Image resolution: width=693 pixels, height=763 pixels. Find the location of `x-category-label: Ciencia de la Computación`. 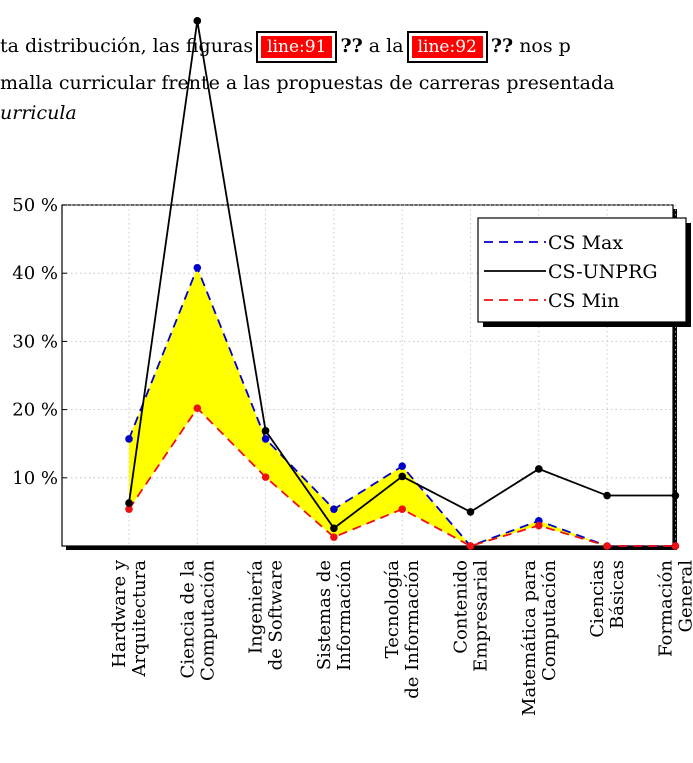

x-category-label: Ciencia de la Computación is located at coordinates (197, 620).